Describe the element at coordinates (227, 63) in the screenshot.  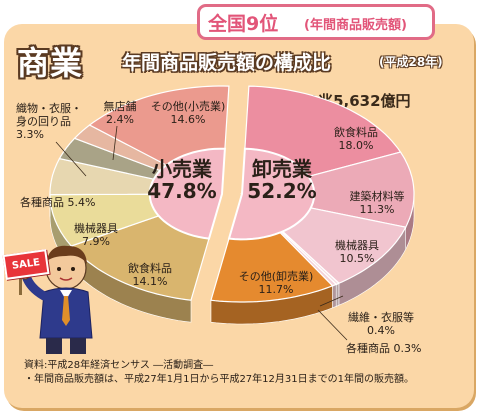
I see `title-subtitle: 年間商品販売額の構成比` at that location.